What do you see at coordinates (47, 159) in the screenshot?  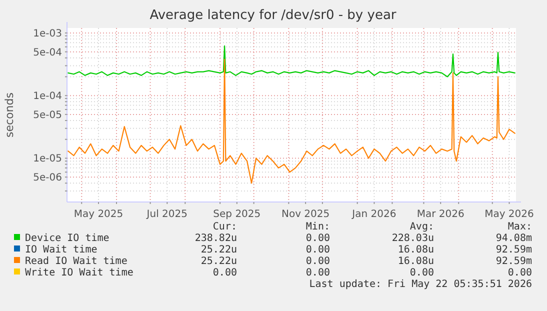 I see `y-tick-label: 1e-05` at bounding box center [47, 159].